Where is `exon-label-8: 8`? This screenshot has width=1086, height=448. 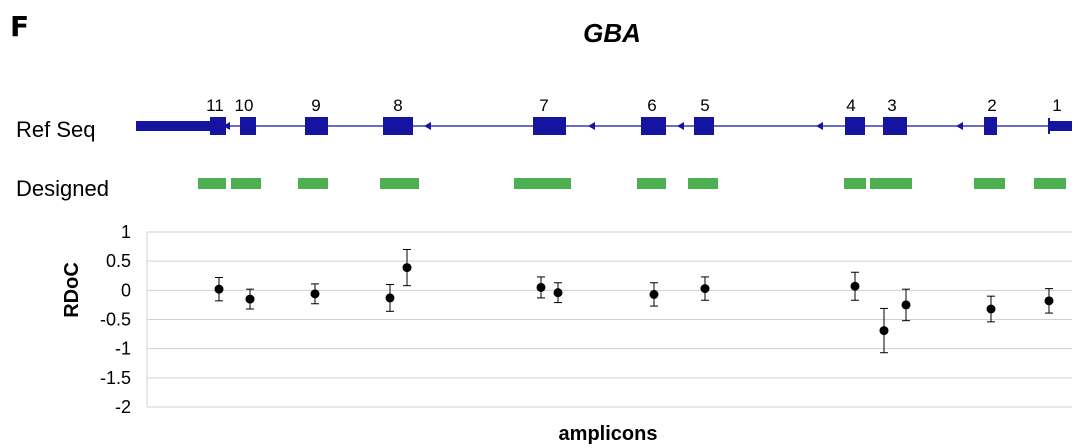
exon-label-8: 8 is located at coordinates (397, 105).